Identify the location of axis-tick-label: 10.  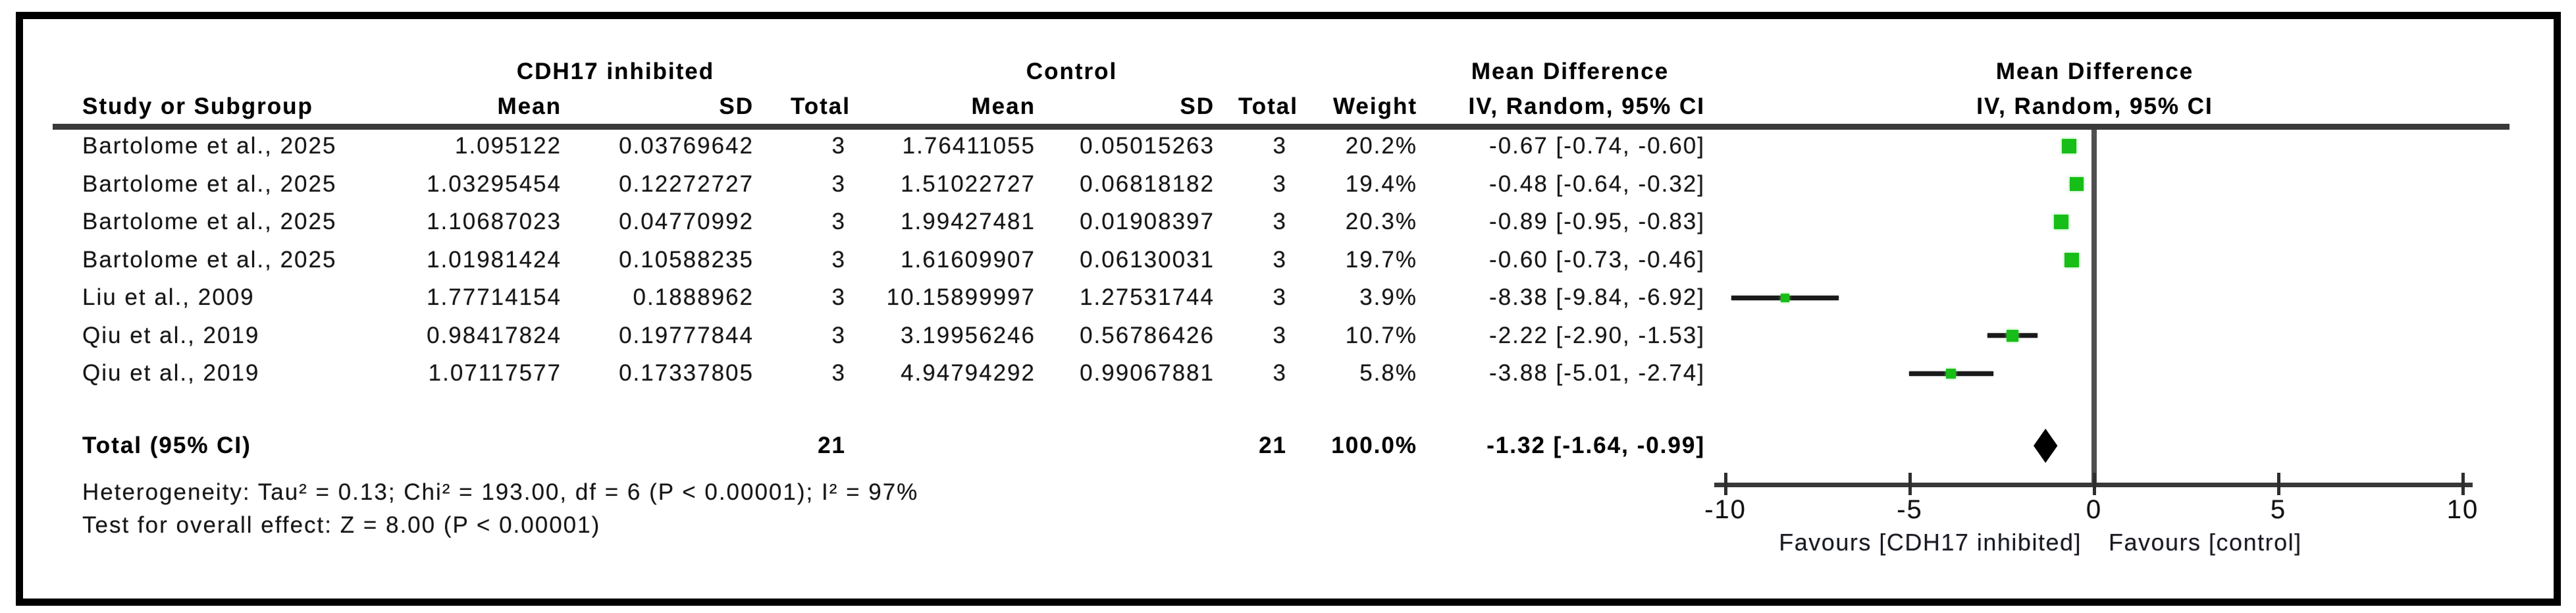
(2462, 509).